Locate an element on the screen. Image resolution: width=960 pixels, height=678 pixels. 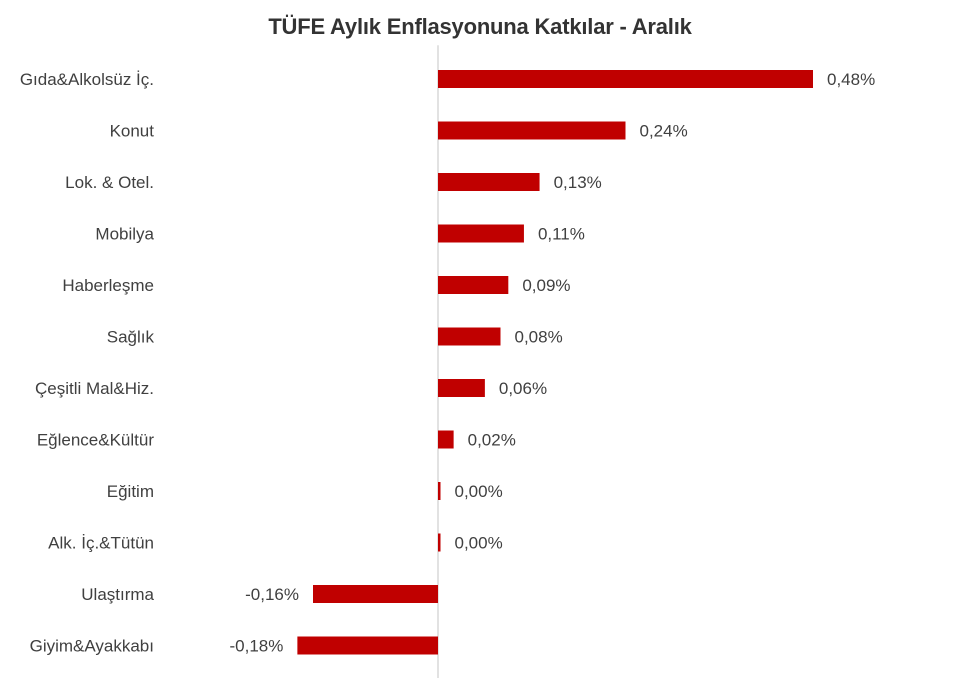
category-label: Eğitim is located at coordinates (130, 491).